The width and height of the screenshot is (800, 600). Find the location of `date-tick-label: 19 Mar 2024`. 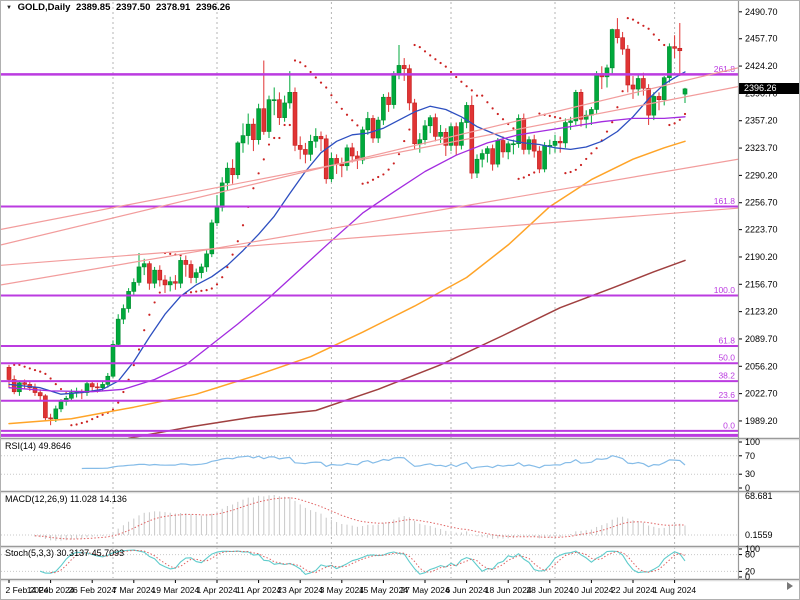

date-tick-label: 19 Mar 2024 is located at coordinates (176, 590).